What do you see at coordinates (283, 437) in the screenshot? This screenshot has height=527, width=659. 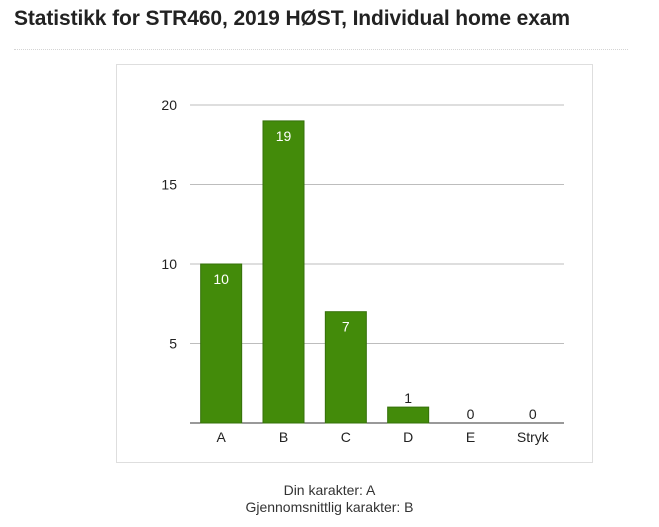 I see `category-label-B: B` at bounding box center [283, 437].